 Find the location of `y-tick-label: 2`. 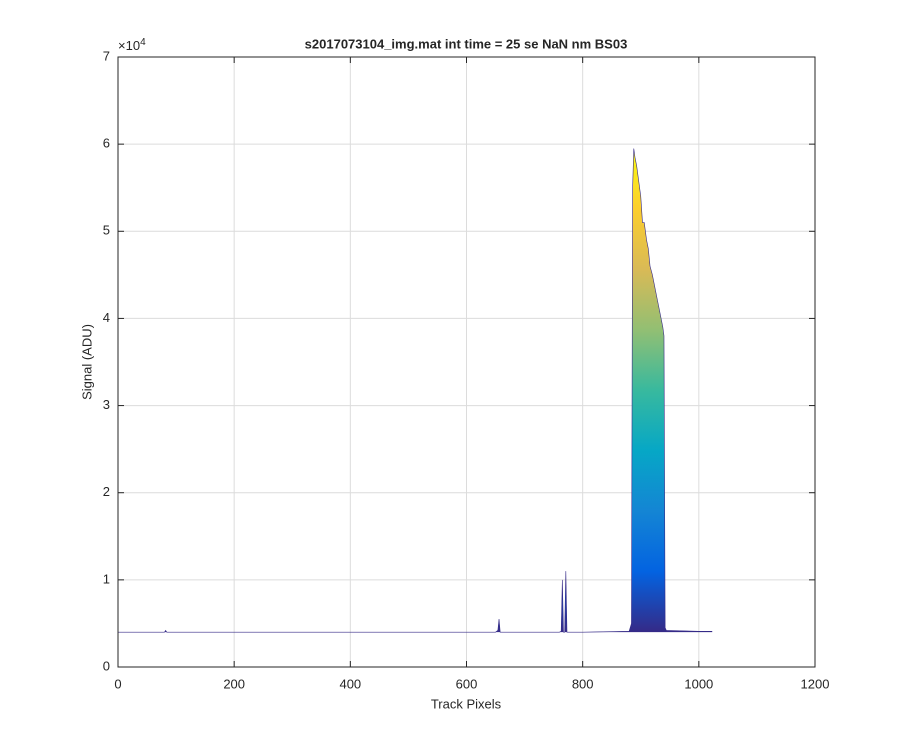

y-tick-label: 2 is located at coordinates (106, 491).